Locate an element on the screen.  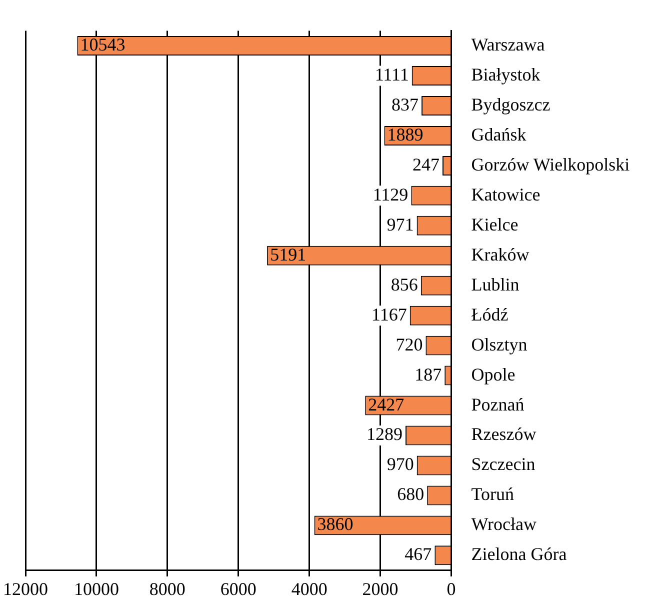
y-tick-label: Kraków is located at coordinates (500, 254).